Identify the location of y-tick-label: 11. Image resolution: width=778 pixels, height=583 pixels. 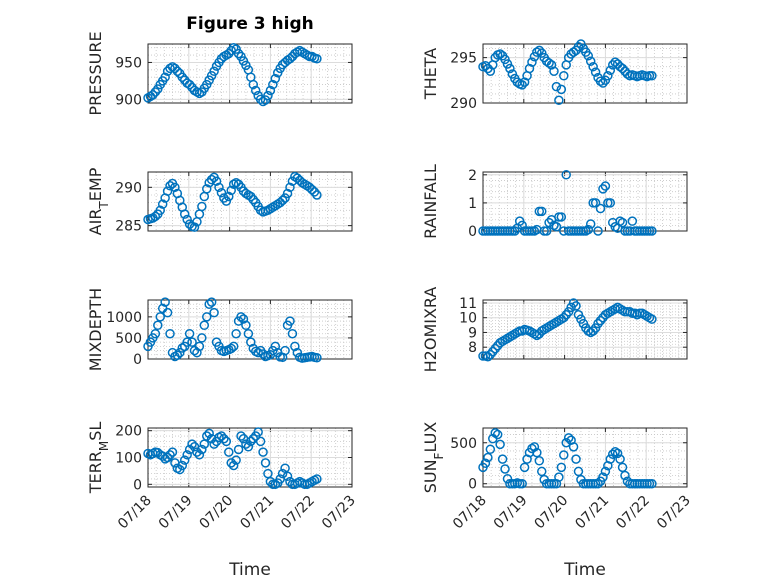
(468, 304).